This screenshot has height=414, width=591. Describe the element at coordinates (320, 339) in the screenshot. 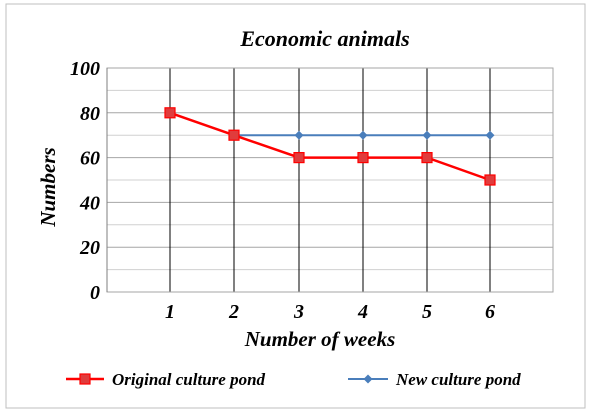

I see `x-axis-label: Number of weeks` at that location.